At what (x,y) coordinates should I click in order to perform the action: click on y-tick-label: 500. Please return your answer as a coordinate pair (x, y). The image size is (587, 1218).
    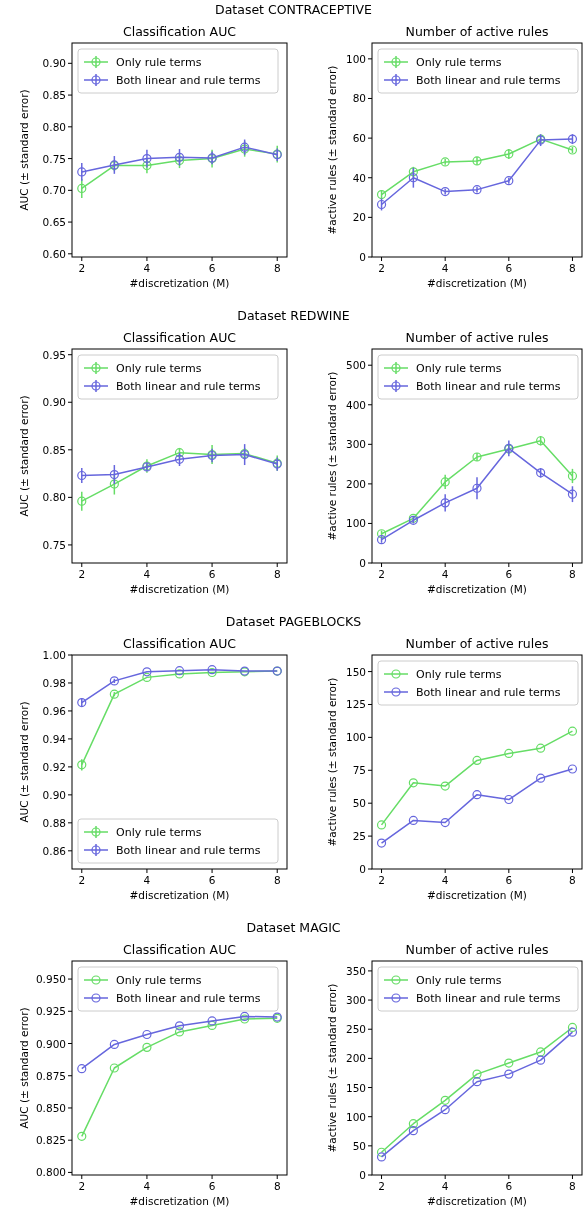
    Looking at the image, I should click on (355, 365).